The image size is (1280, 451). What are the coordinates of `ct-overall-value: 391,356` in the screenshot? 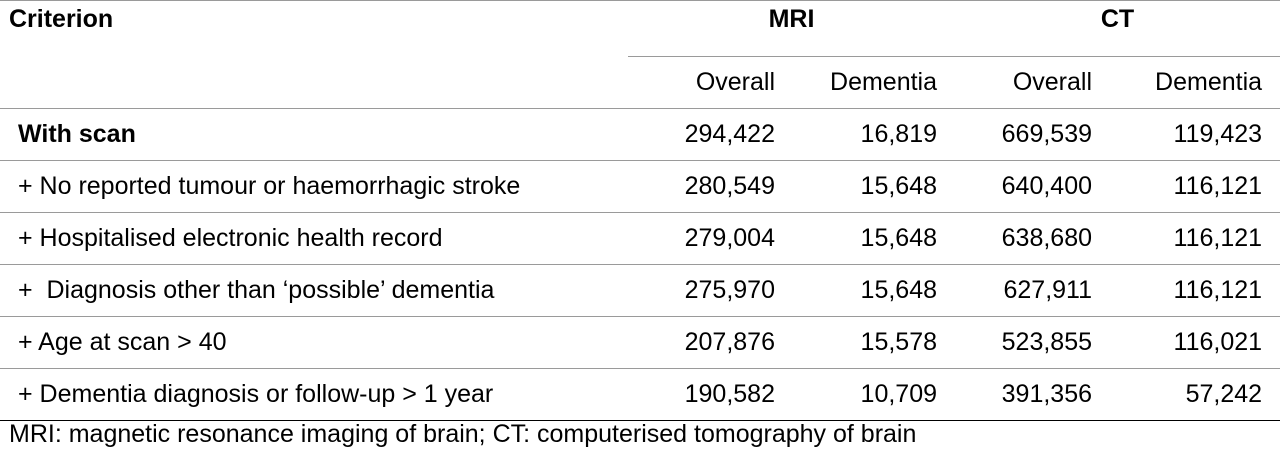 It's located at (1033, 394).